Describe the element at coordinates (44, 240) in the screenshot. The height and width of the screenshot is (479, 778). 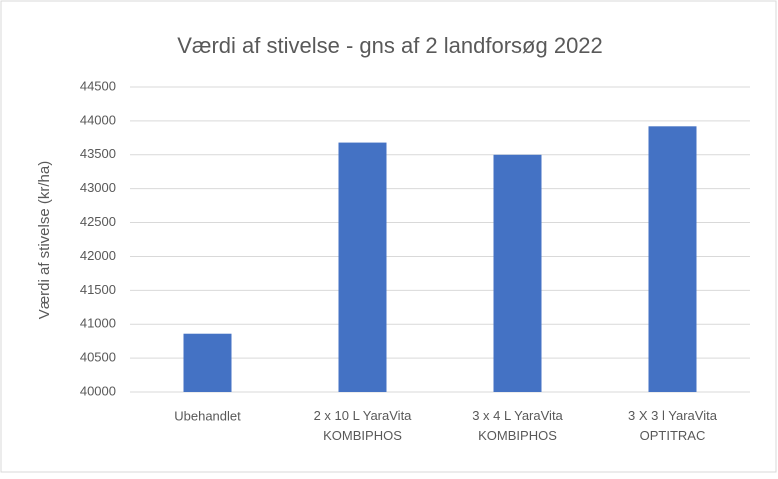
I see `y-axis-label: Værdi af stivelse (kr/ha)` at that location.